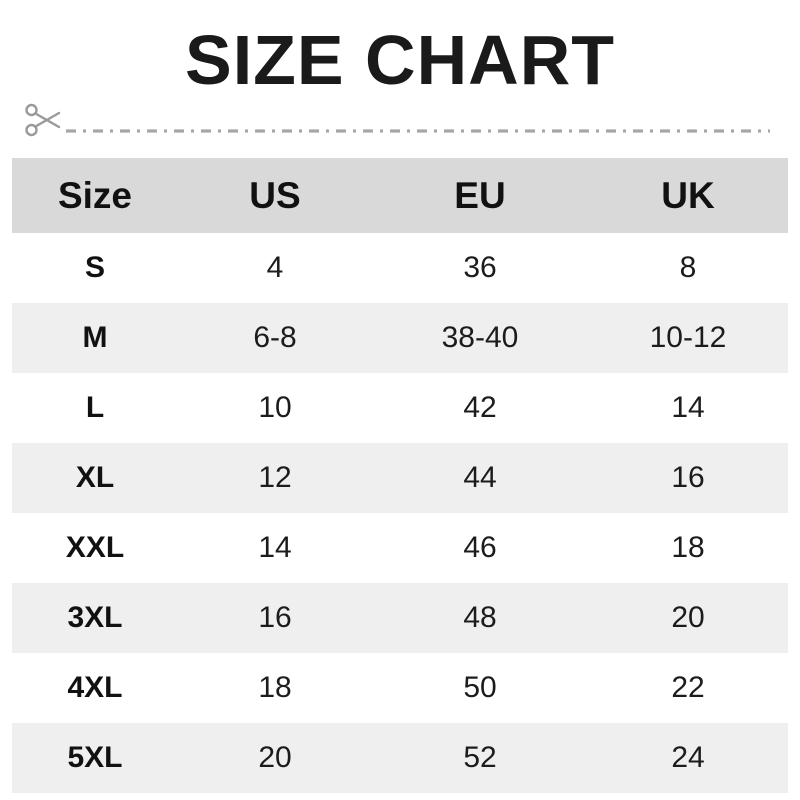 Image resolution: width=800 pixels, height=800 pixels. What do you see at coordinates (688, 478) in the screenshot?
I see `uk-value-cell: 16` at bounding box center [688, 478].